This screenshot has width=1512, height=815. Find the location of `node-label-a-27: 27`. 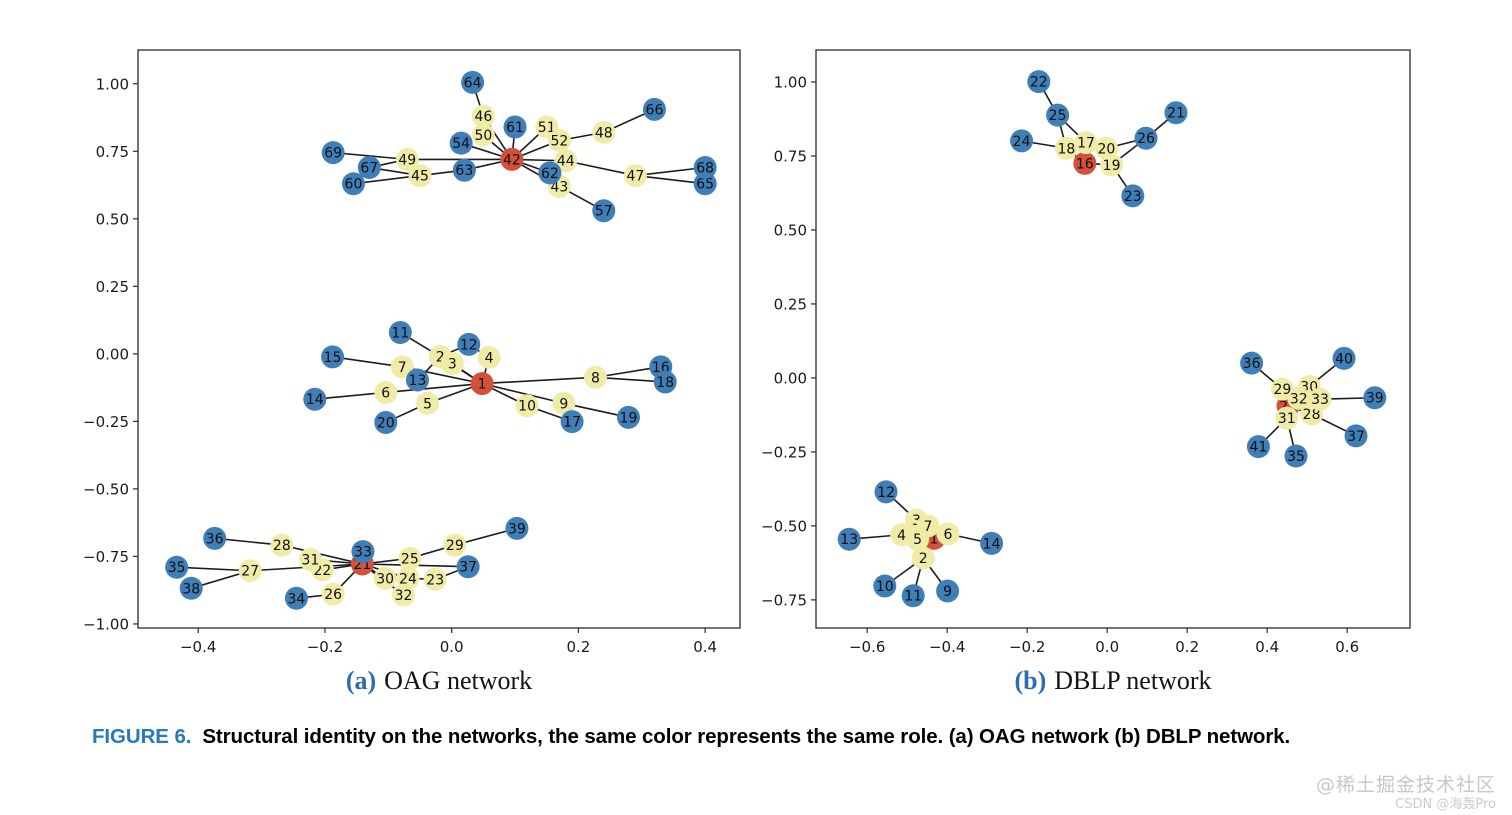

node-label-a-27: 27 is located at coordinates (250, 572).